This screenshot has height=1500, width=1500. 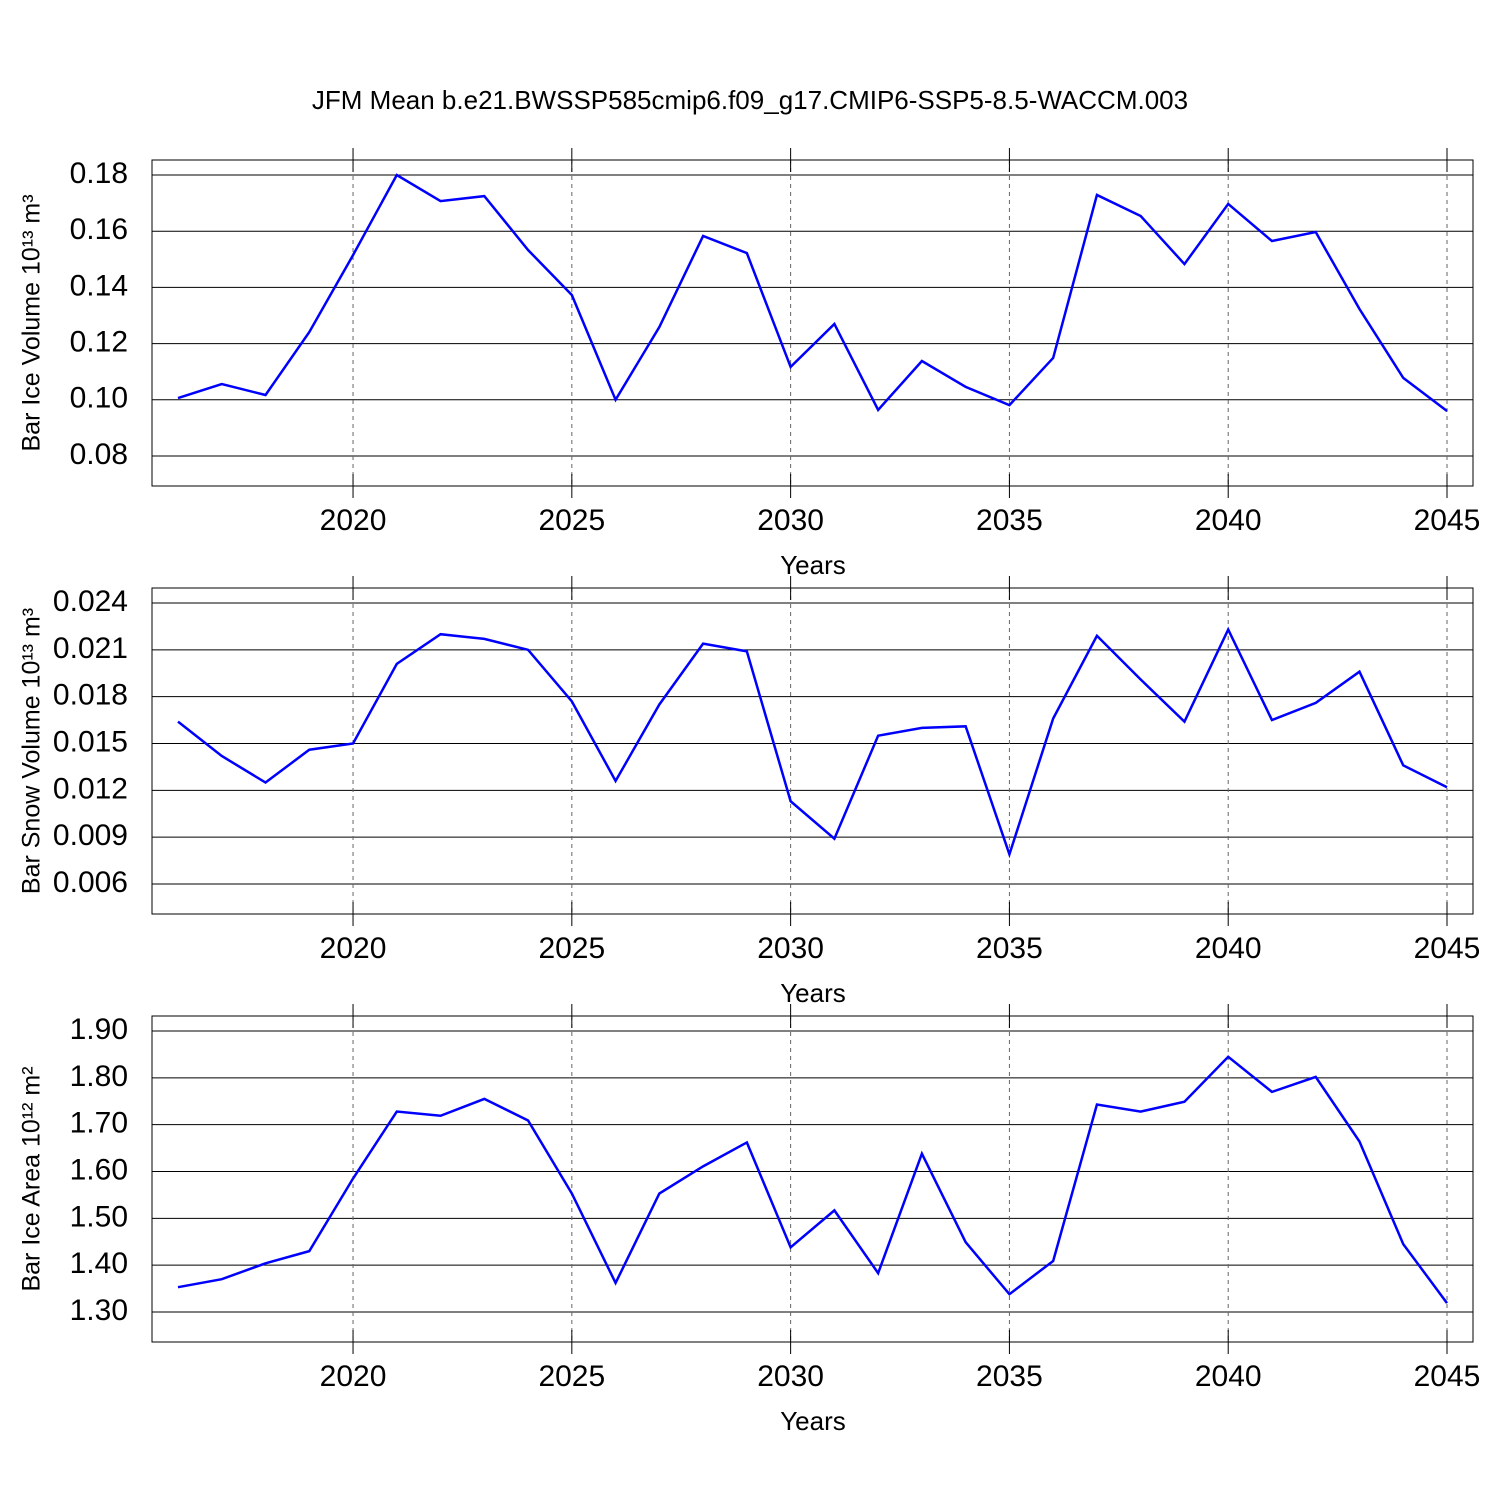 I want to click on y-tick-label: 1.90, so click(x=99, y=1029).